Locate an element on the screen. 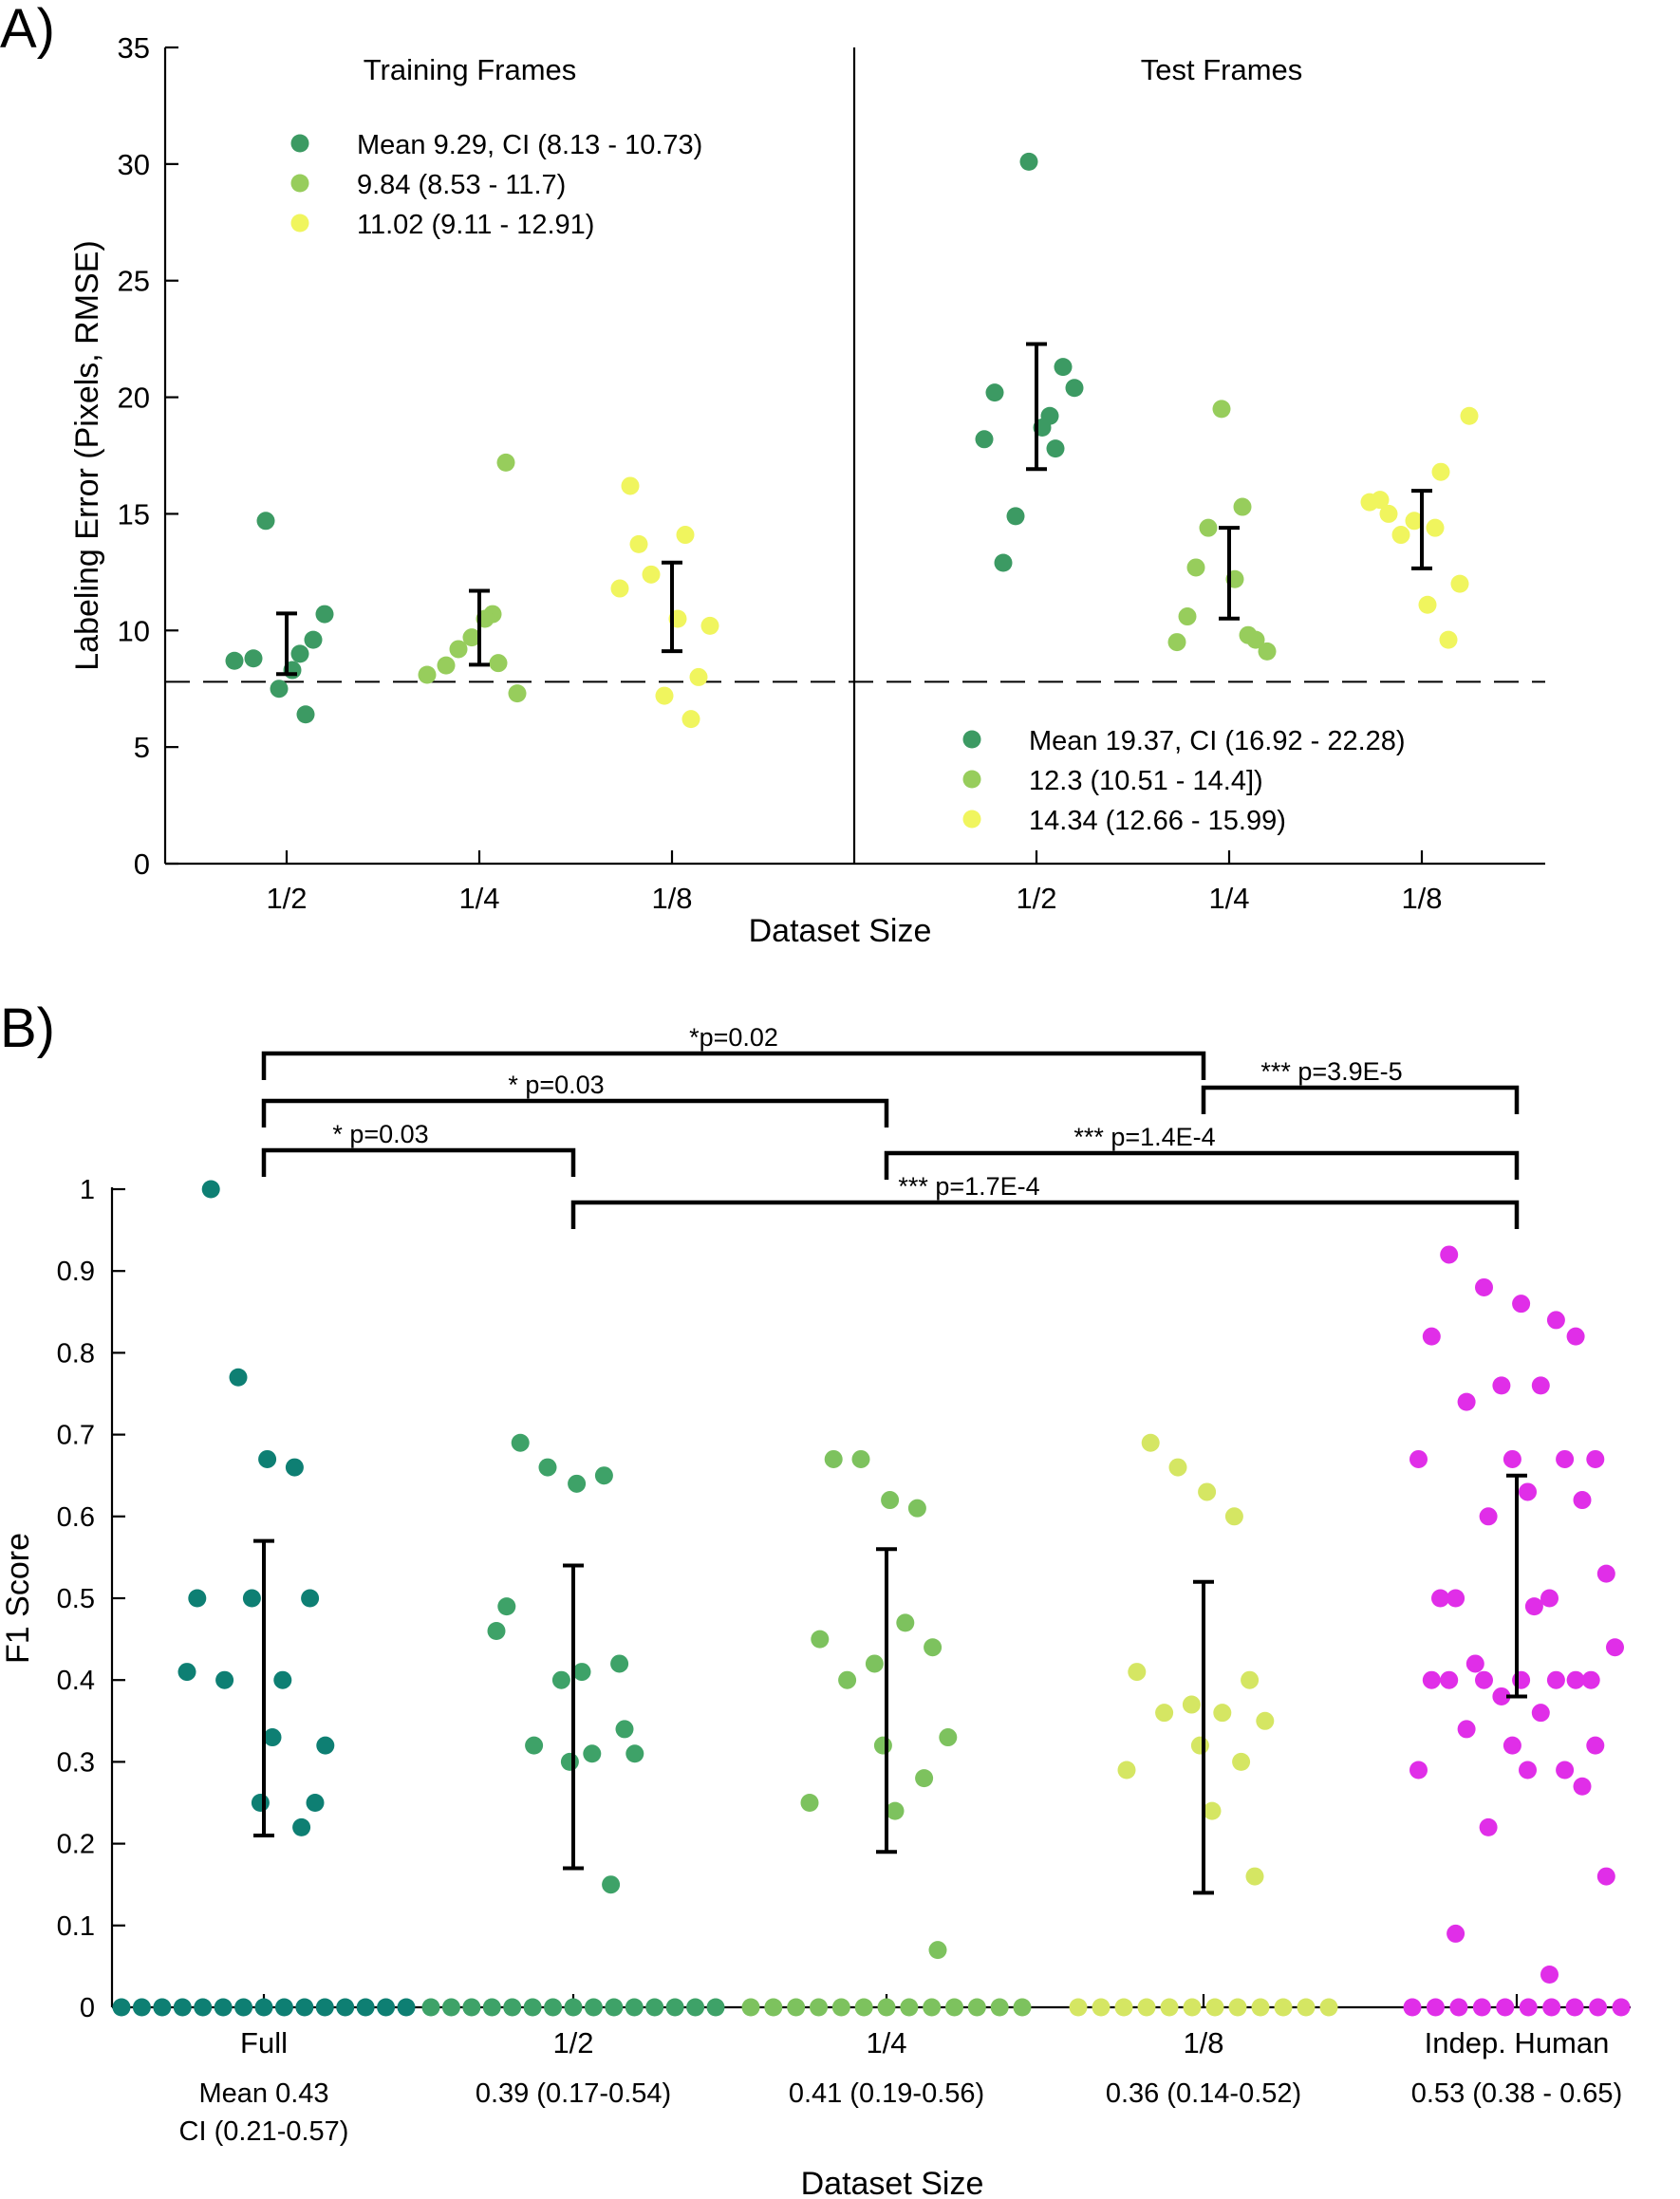 The image size is (1680, 2199). panel-label: A) is located at coordinates (28, 30).